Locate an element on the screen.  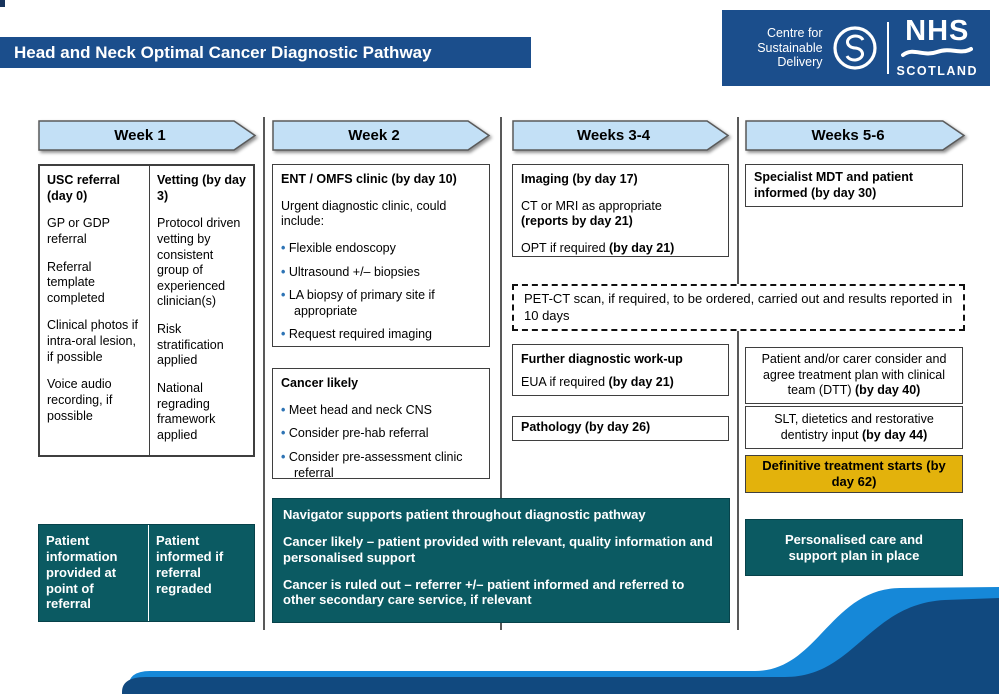
csd-org-line: Centre for is located at coordinates (794, 32).